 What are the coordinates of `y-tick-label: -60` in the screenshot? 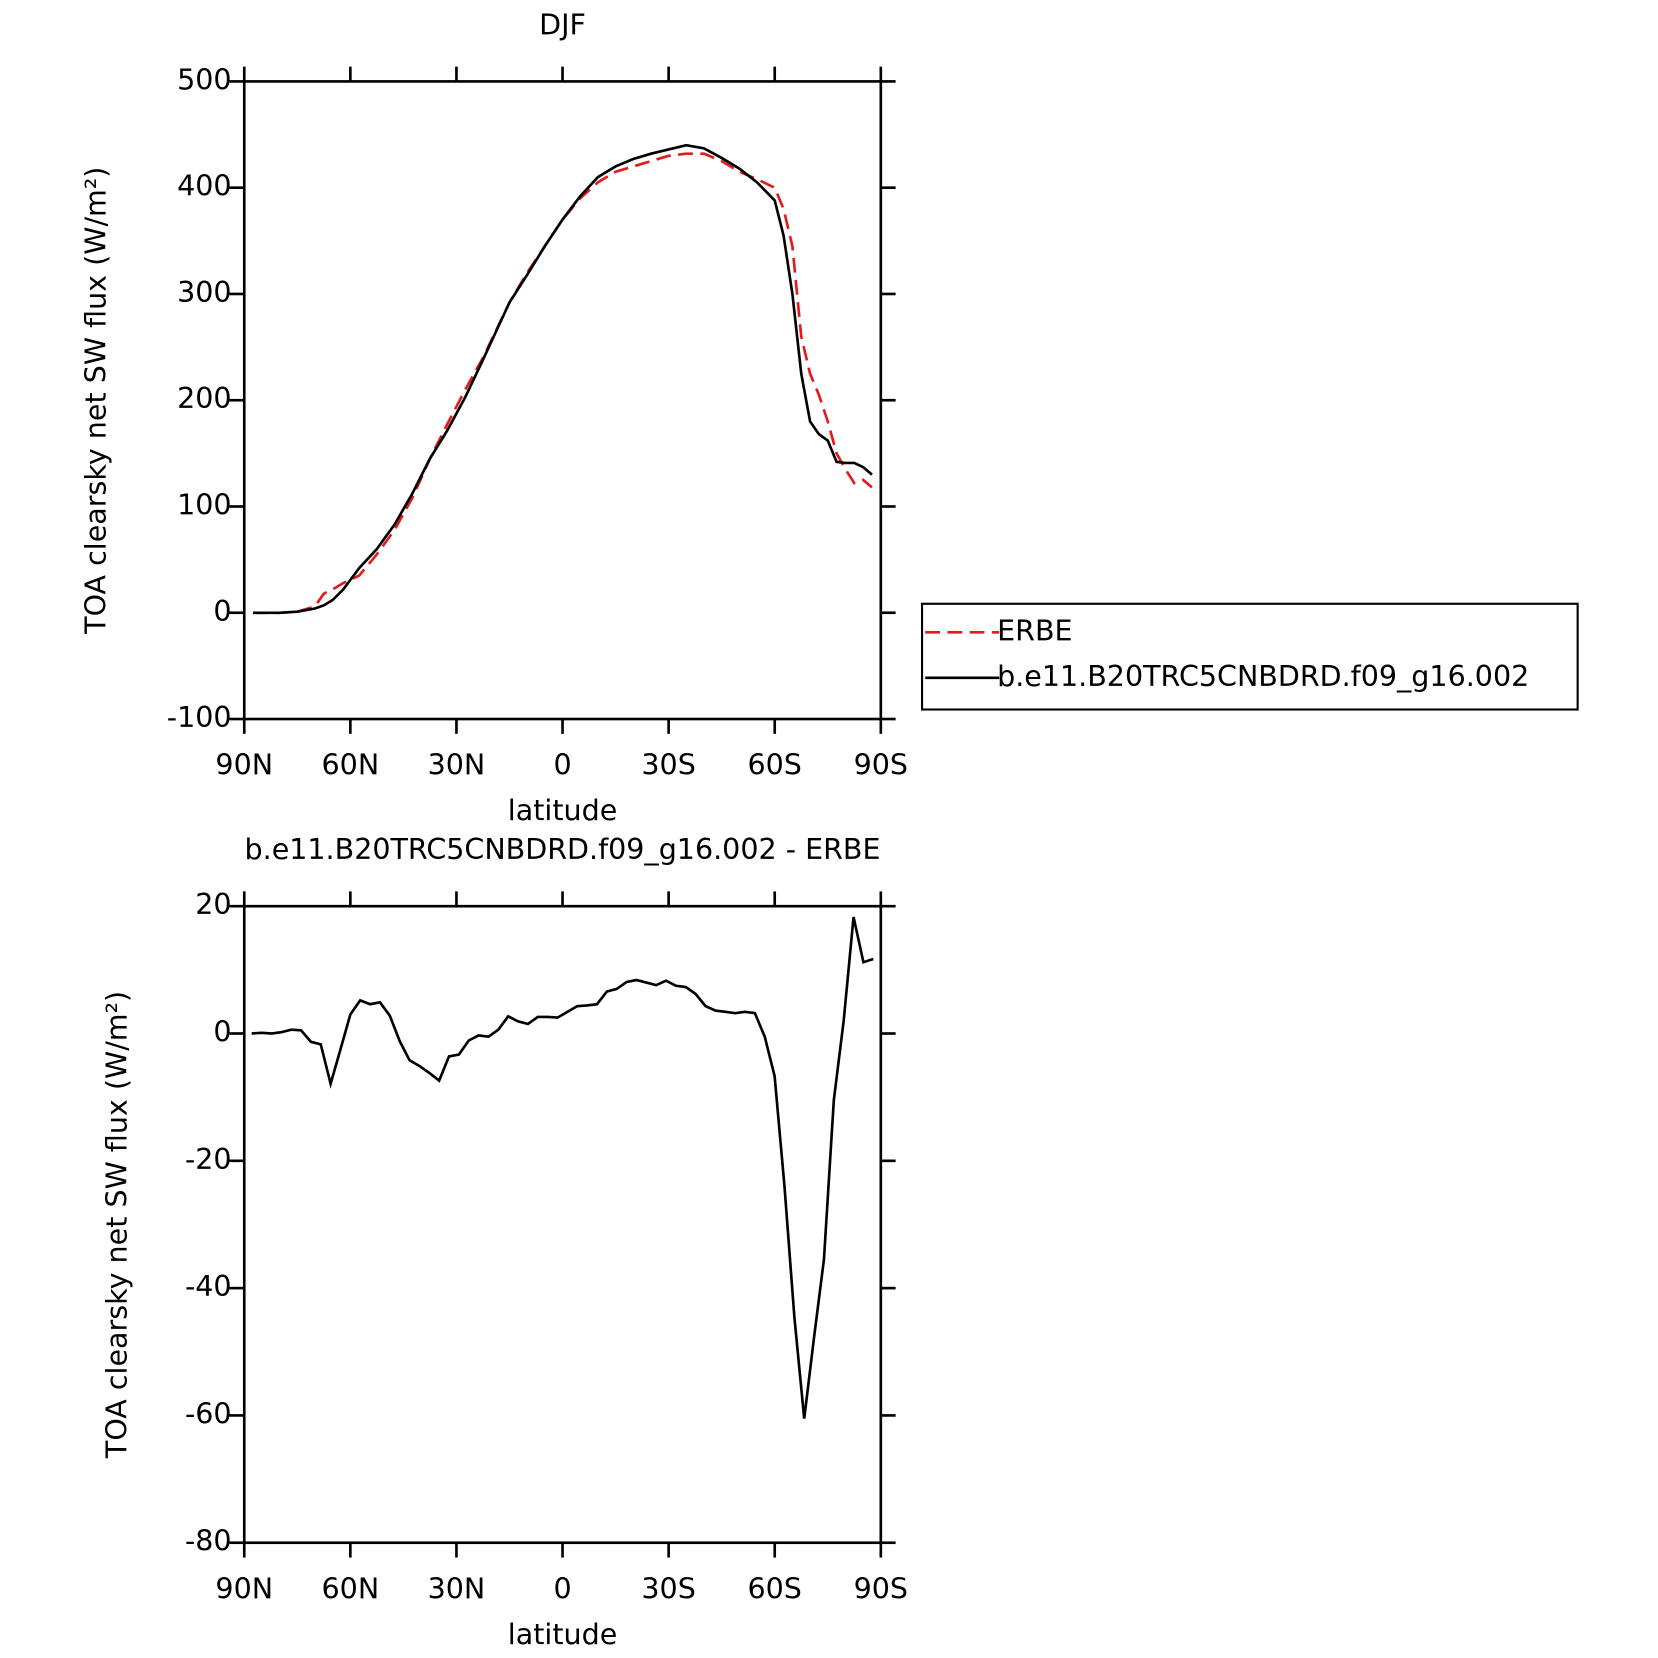 It's located at (208, 1413).